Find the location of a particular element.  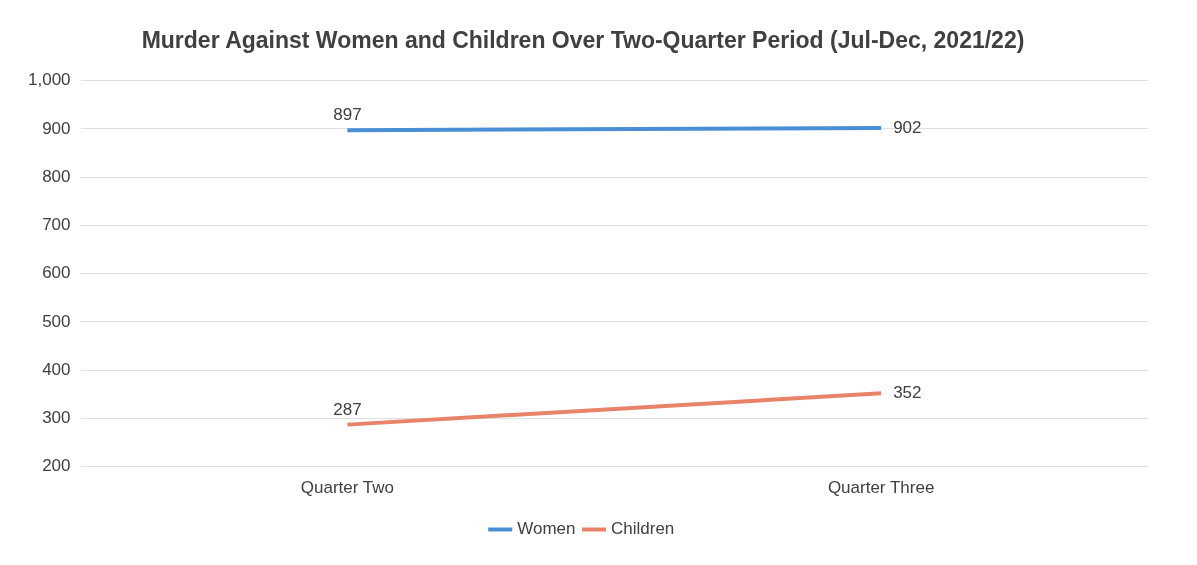

chart-title: Murder Against Women and Children Over Two-Quarter Period (Jul-Dec, 2021/22) is located at coordinates (583, 40).